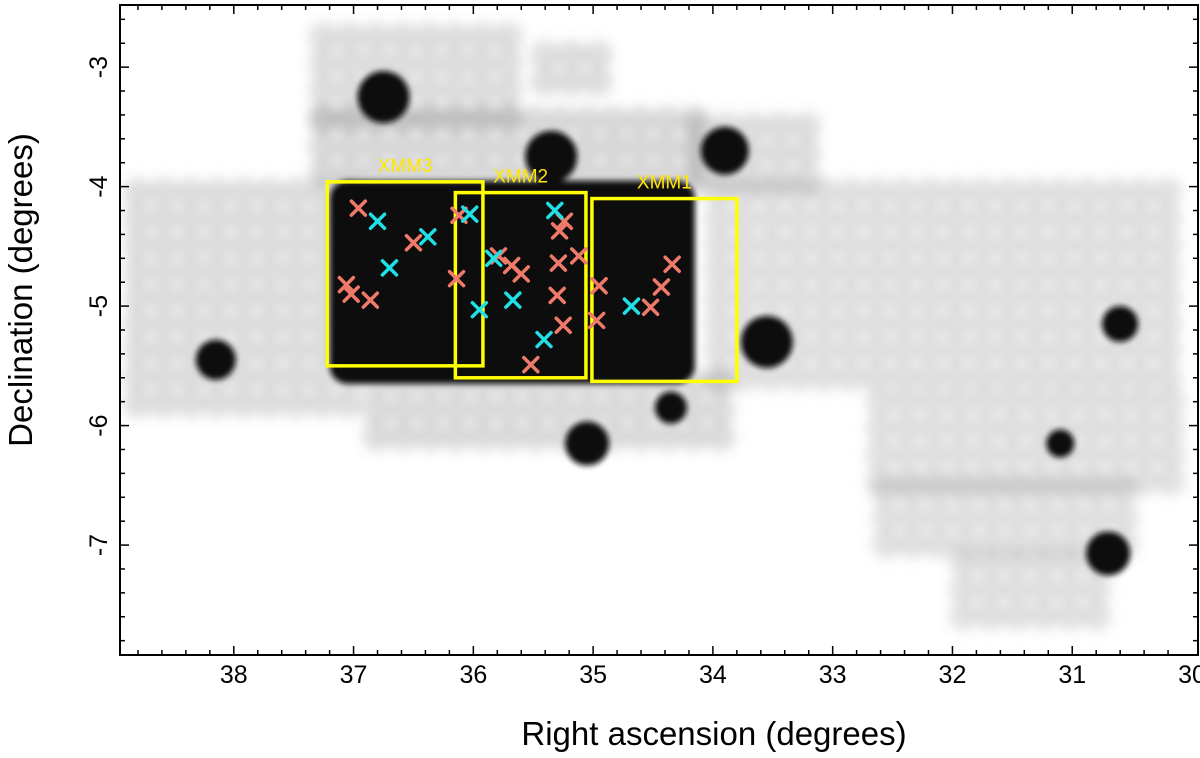 This screenshot has width=1200, height=758. I want to click on x-tick-label: 32, so click(953, 675).